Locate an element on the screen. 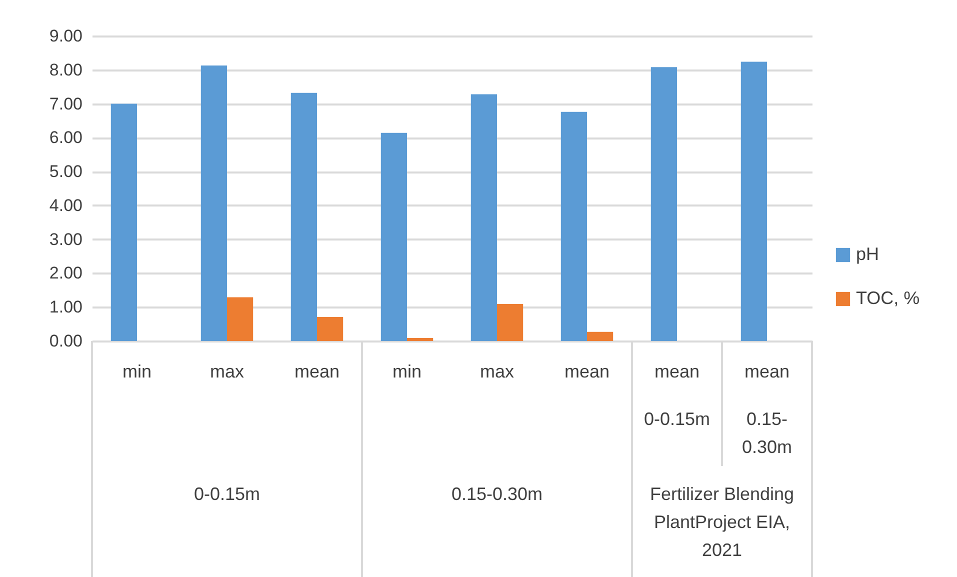 This screenshot has height=577, width=957. y-tick-label: 0.00 is located at coordinates (65, 341).